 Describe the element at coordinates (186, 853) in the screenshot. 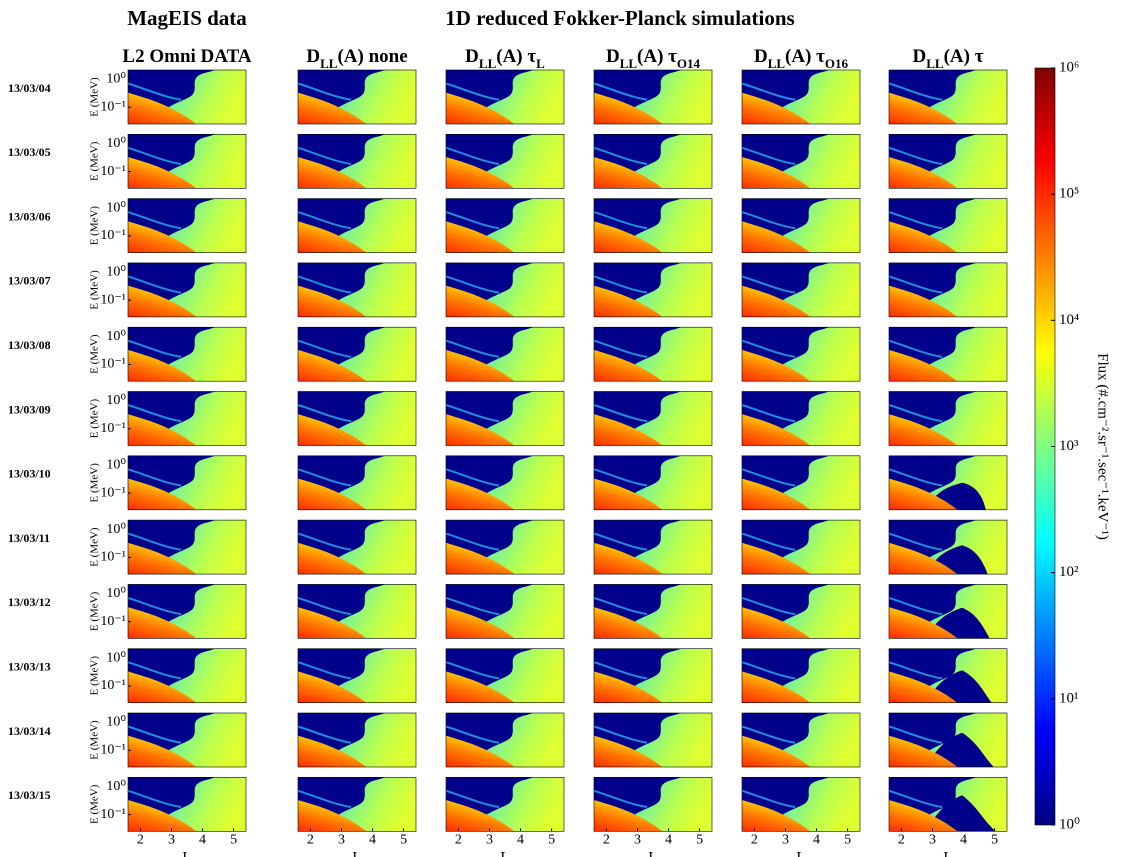

I see `x-axis-label: L` at that location.